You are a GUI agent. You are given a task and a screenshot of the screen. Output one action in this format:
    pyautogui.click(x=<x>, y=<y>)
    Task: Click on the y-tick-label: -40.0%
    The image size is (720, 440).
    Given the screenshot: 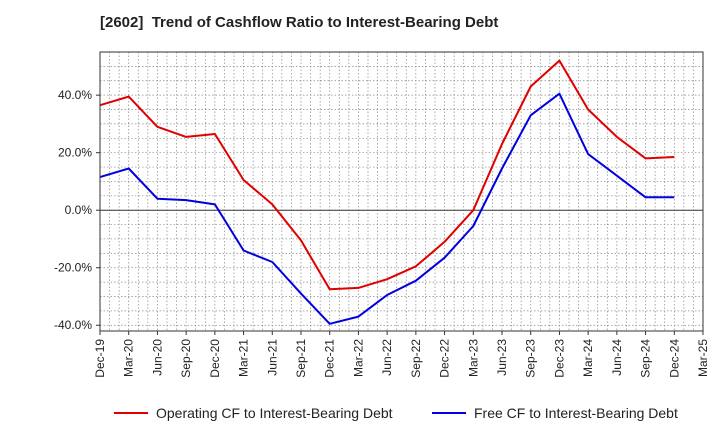 What is the action you would take?
    pyautogui.click(x=73, y=325)
    